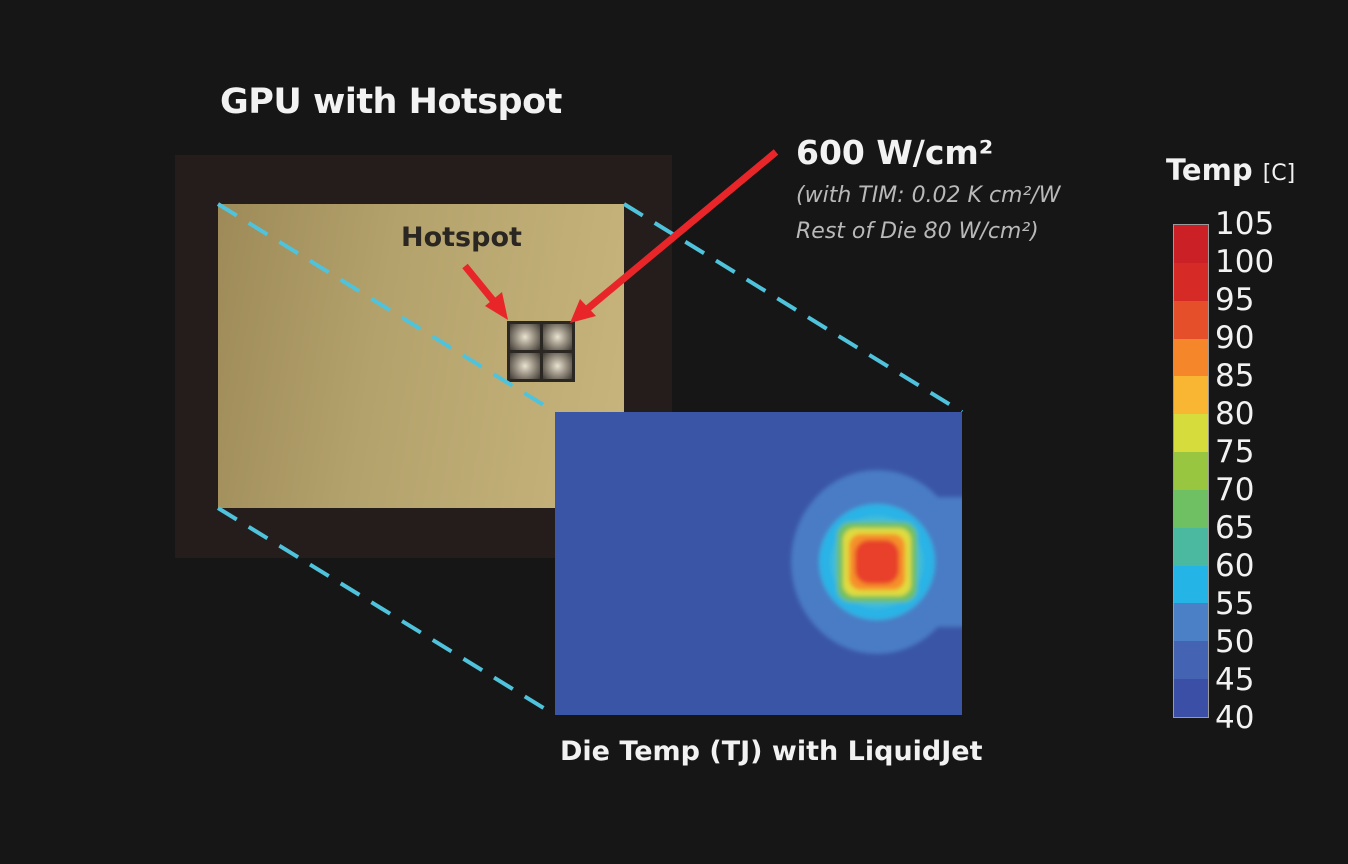 This screenshot has height=864, width=1348. Describe the element at coordinates (1245, 224) in the screenshot. I see `colorbar-tick-label: 105` at that location.